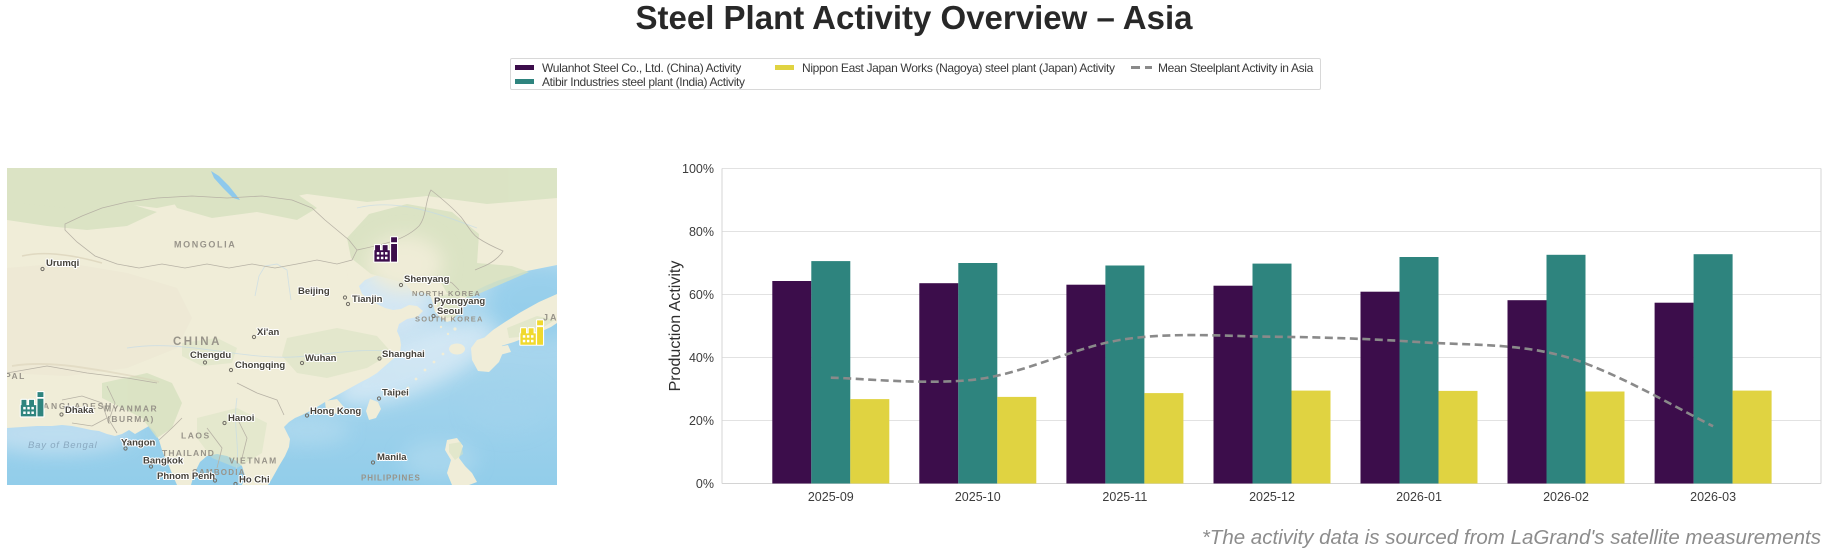 This screenshot has width=1828, height=554. What do you see at coordinates (138, 442) in the screenshot?
I see `svg-text: Yangon` at bounding box center [138, 442].